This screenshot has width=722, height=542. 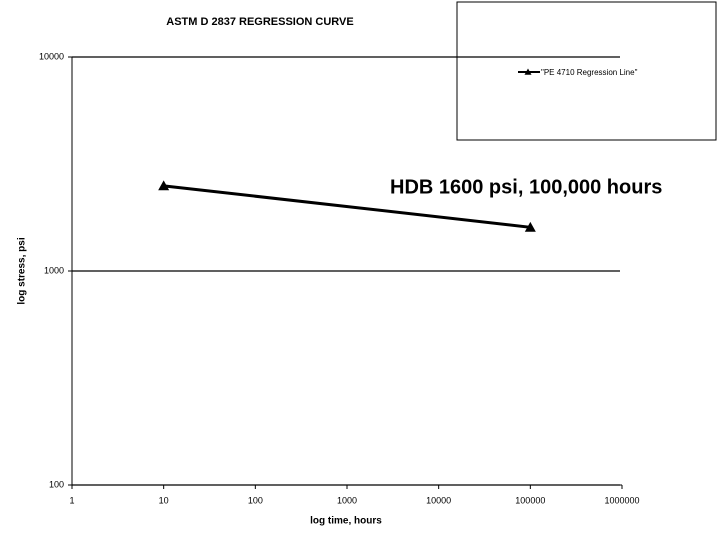 I want to click on x-tick-label: 100000, so click(x=530, y=500).